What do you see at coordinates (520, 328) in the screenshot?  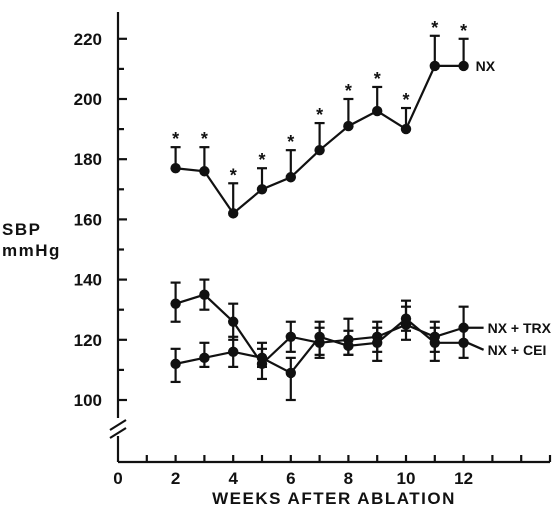 I see `series-label: NX + TRX` at bounding box center [520, 328].